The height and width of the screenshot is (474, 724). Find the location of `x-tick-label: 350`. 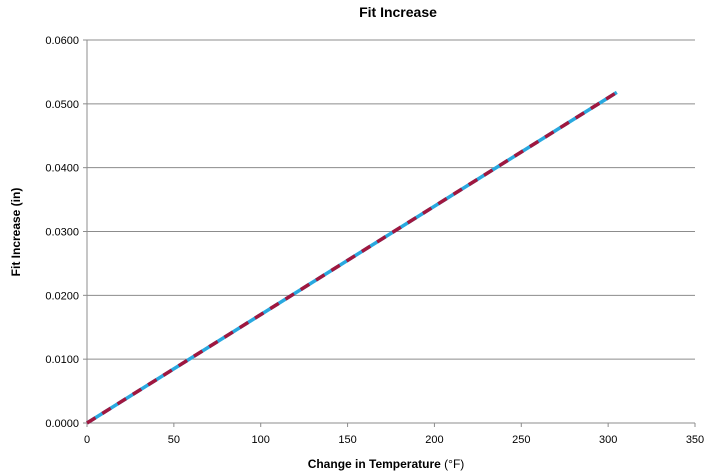

x-tick-label: 350 is located at coordinates (695, 440).